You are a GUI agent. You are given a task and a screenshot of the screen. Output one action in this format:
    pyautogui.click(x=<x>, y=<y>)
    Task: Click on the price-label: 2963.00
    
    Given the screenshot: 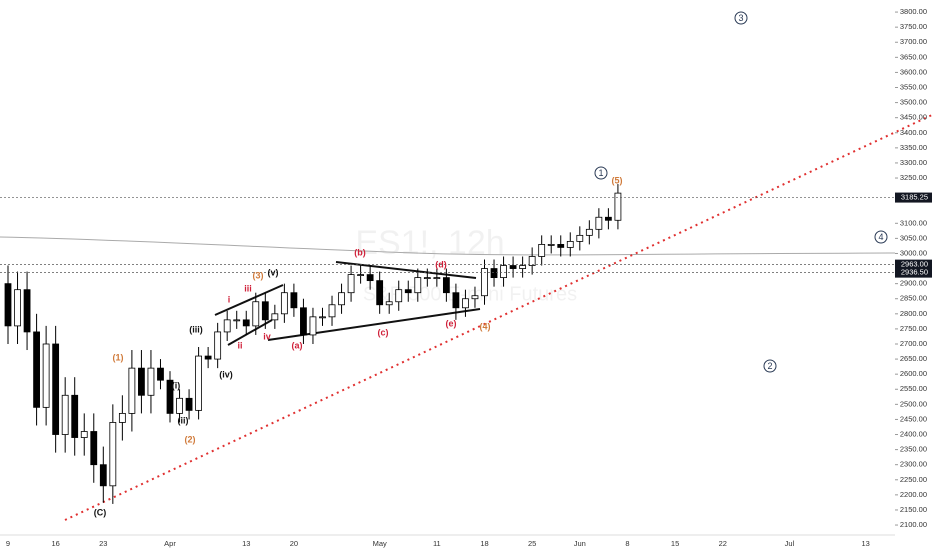 What is the action you would take?
    pyautogui.click(x=914, y=264)
    